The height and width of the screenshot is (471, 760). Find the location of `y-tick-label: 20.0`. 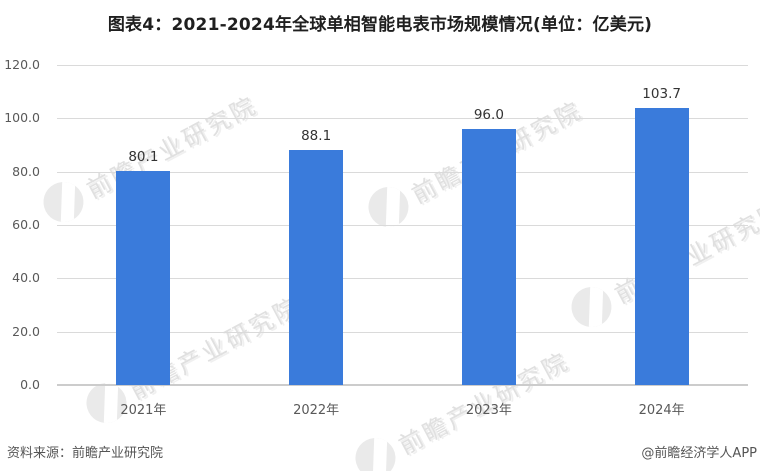

y-tick-label: 20.0 is located at coordinates (26, 331).